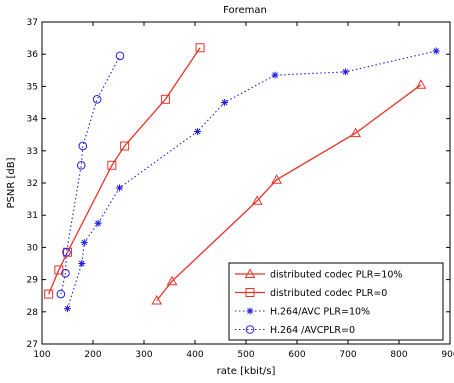 The height and width of the screenshot is (383, 454). What do you see at coordinates (250, 292) in the screenshot?
I see `legend-marker-square` at bounding box center [250, 292].